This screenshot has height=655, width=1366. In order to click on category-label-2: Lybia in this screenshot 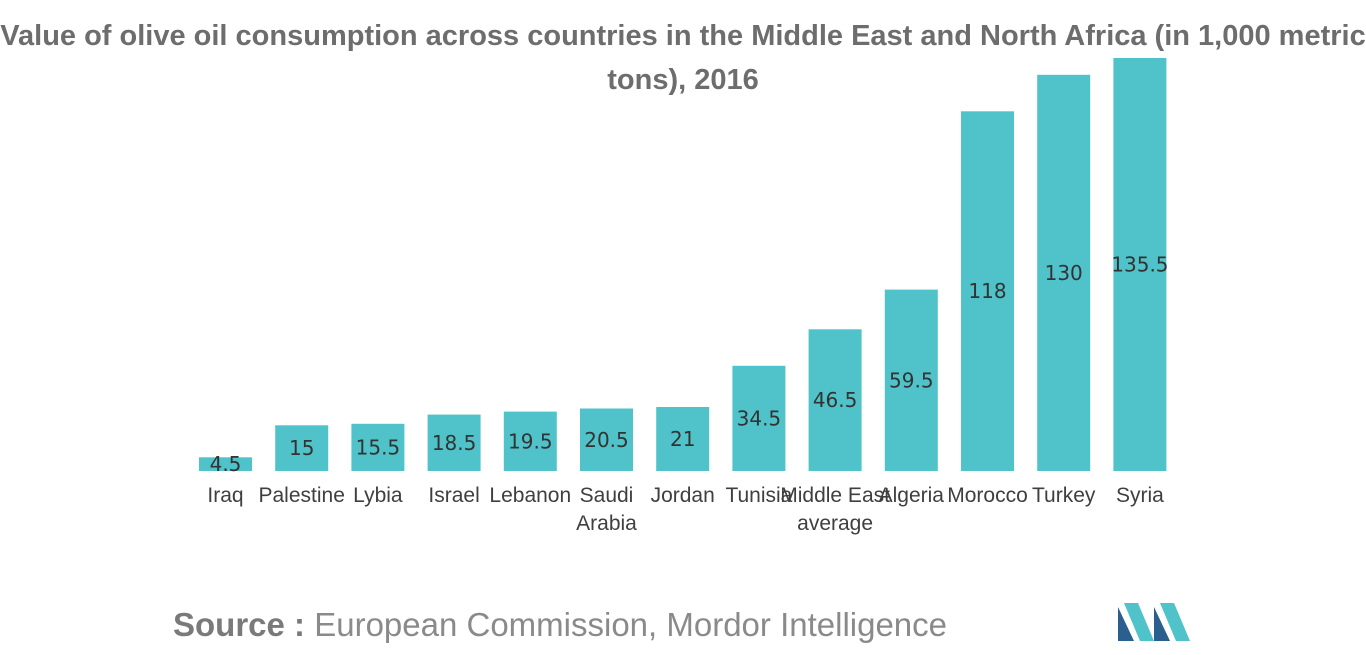, I will do `click(378, 495)`.